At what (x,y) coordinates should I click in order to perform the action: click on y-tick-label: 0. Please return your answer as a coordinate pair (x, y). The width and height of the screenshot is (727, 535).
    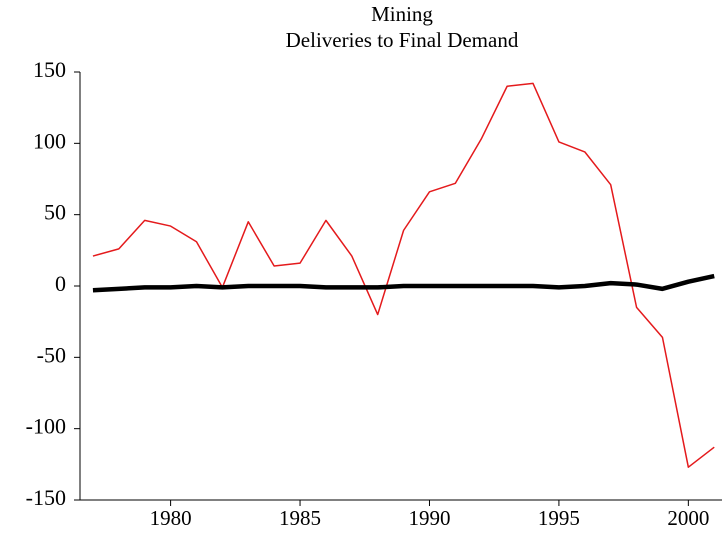
    Looking at the image, I should click on (60, 283).